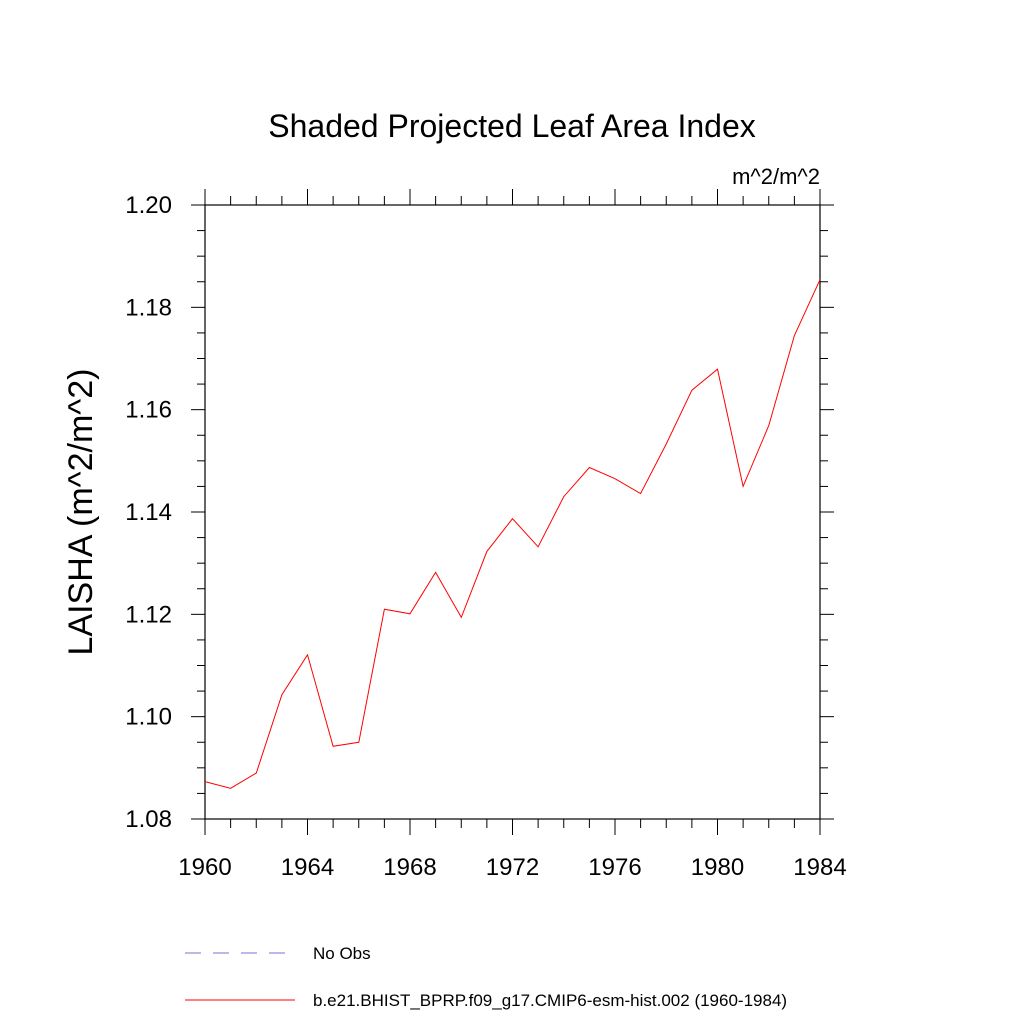 The image size is (1024, 1024). Describe the element at coordinates (819, 867) in the screenshot. I see `x-tick-label: 1984` at that location.